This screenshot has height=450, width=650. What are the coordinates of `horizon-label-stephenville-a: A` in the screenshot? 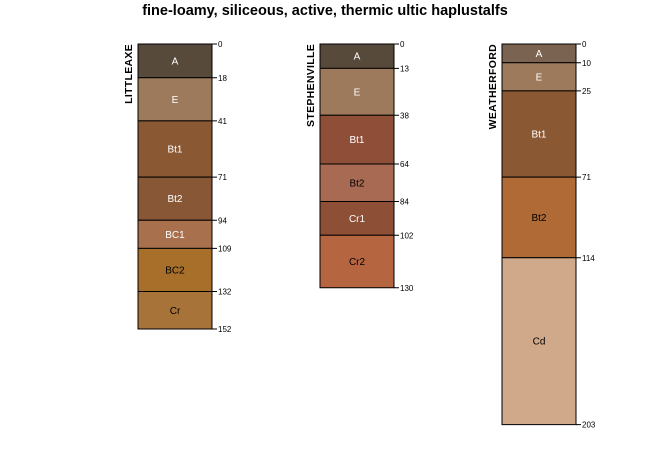 It's located at (357, 57).